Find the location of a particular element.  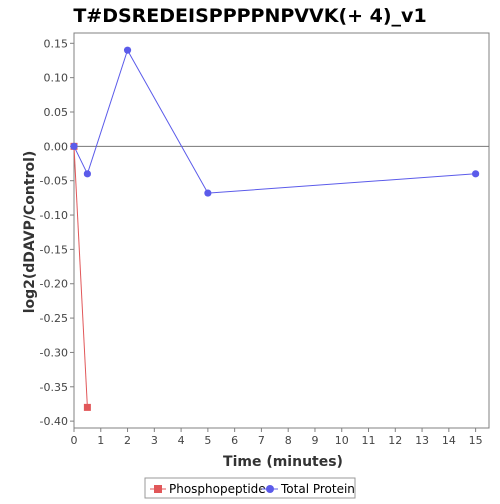

y-tick-label: -0.05 is located at coordinates (54, 181).